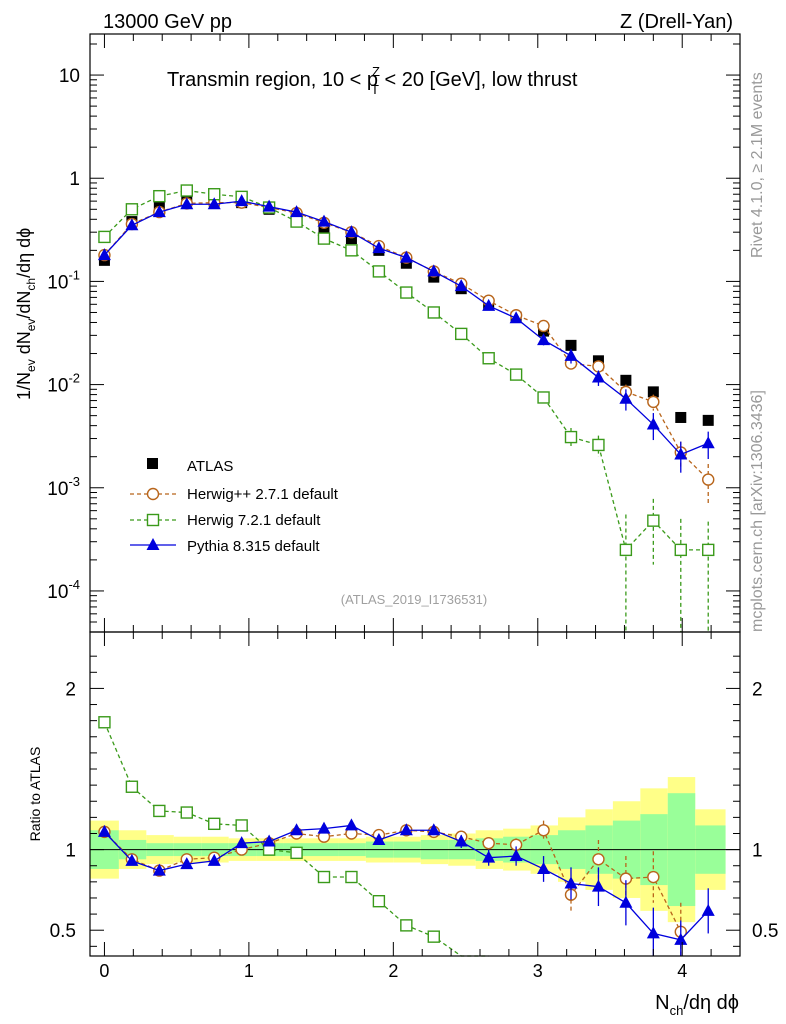 The width and height of the screenshot is (786, 1024). I want to click on ratio-ytick-label: 1, so click(70, 851).